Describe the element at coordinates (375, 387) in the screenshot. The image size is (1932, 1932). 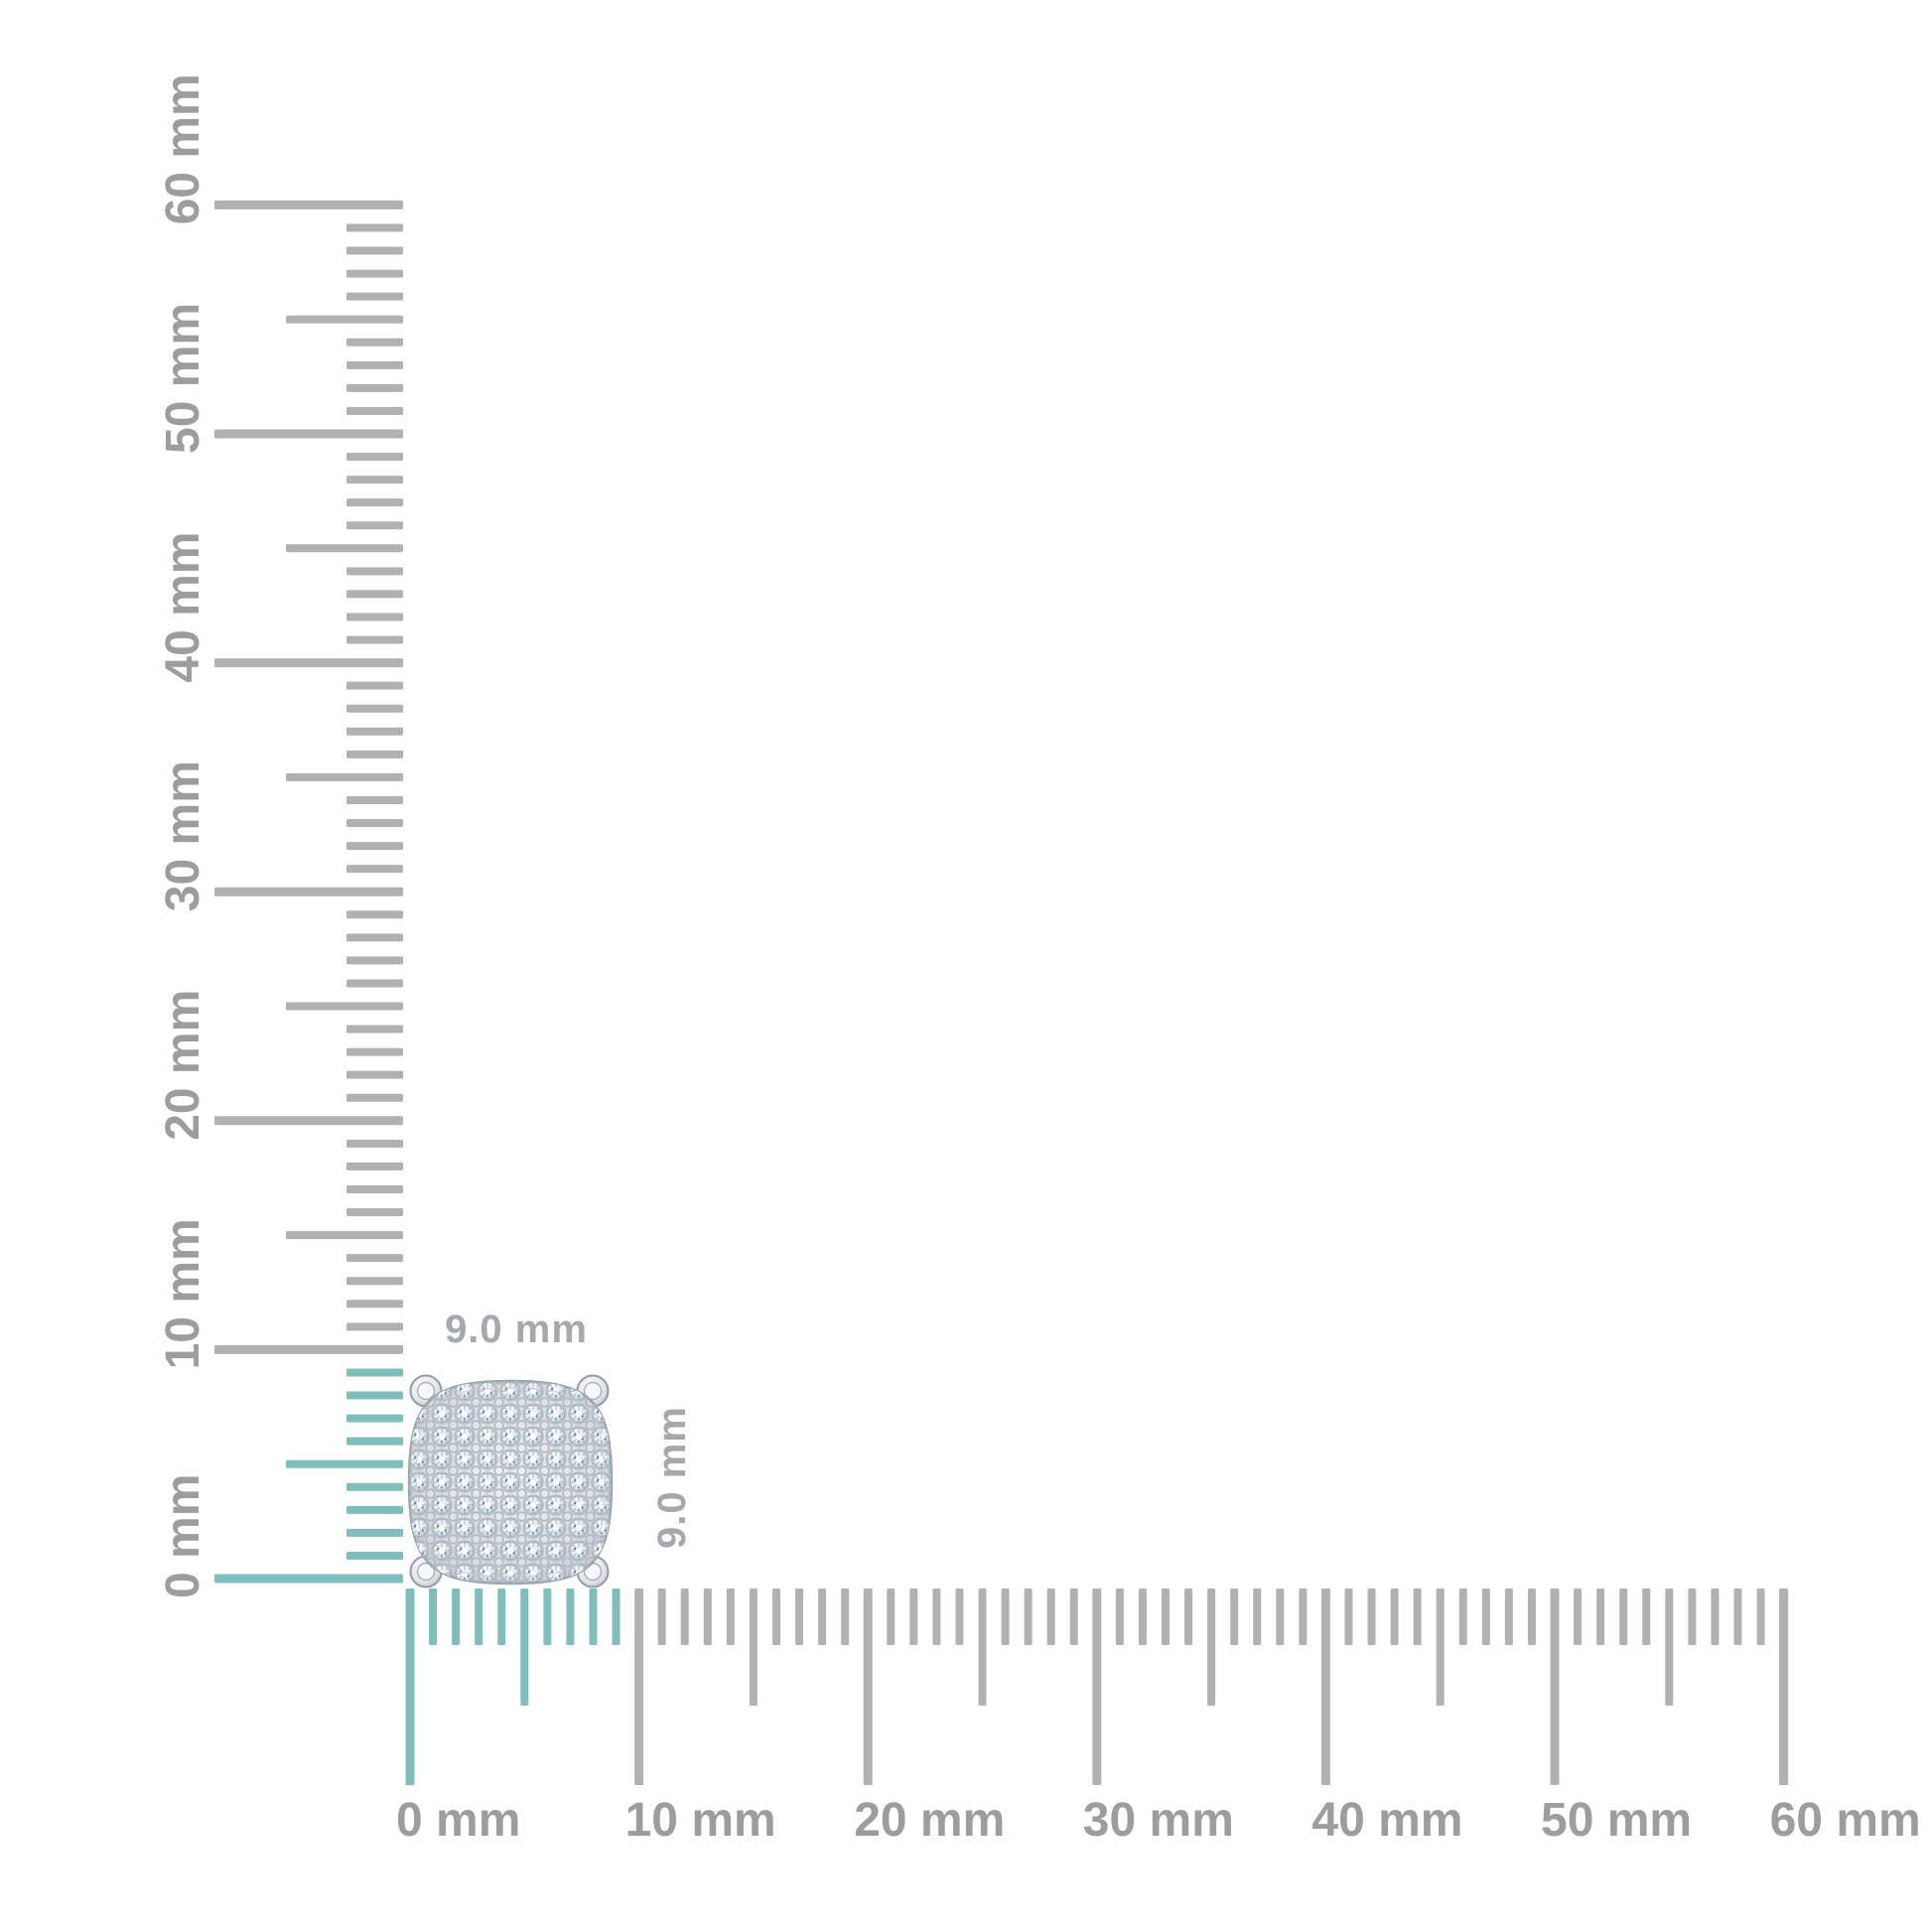
I see `v-ruler-tick-52mm` at that location.